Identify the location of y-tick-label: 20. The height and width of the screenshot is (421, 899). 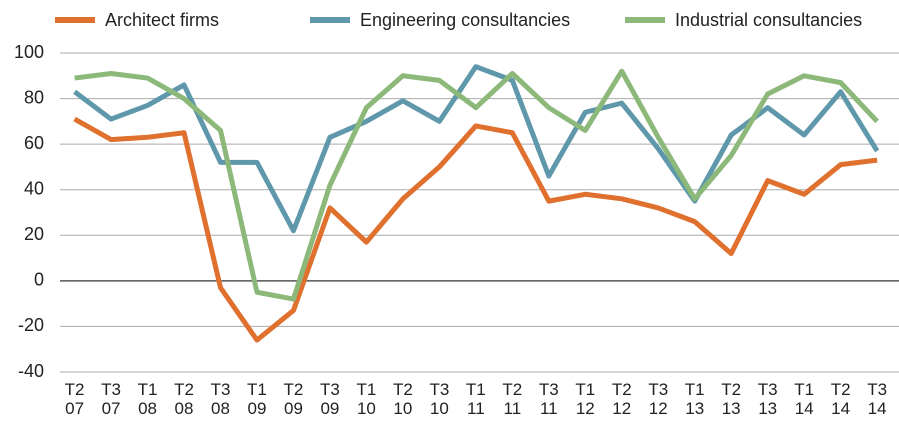
(34, 234).